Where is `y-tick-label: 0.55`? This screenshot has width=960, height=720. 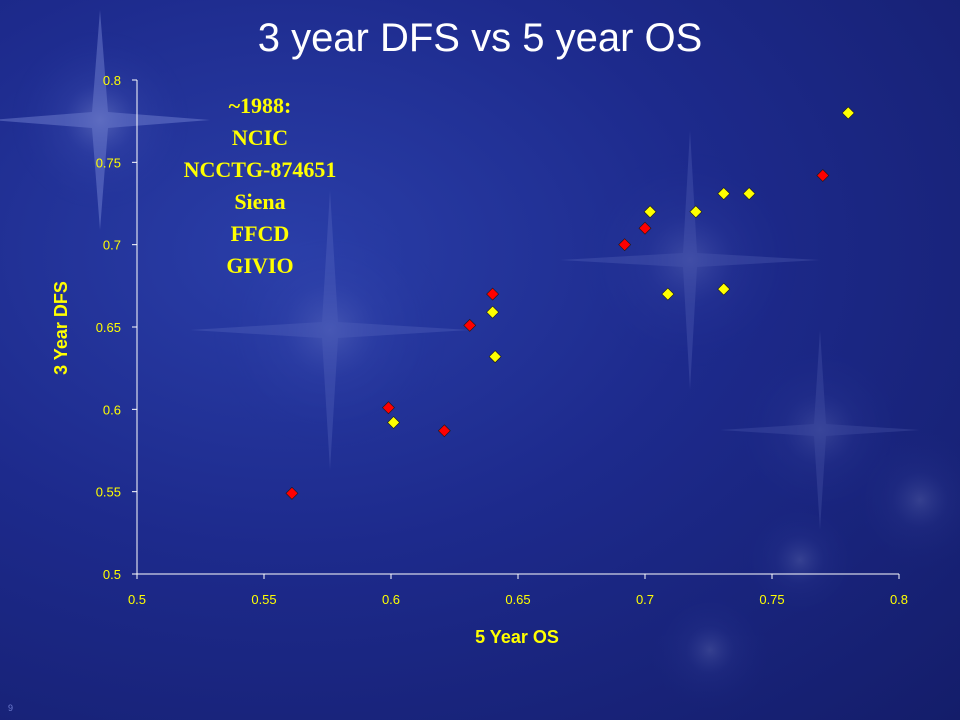 y-tick-label: 0.55 is located at coordinates (108, 492).